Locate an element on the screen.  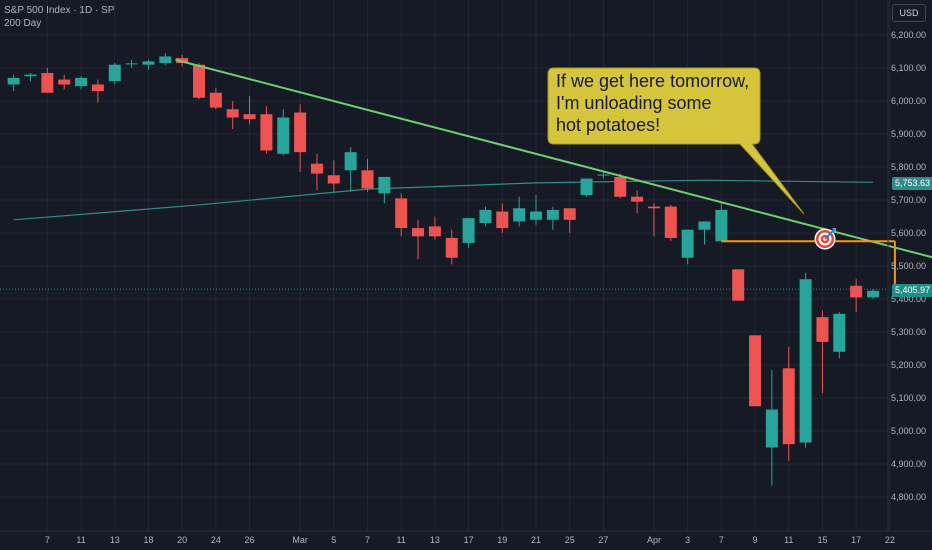
y-tick-label: 4,900.00 is located at coordinates (908, 464).